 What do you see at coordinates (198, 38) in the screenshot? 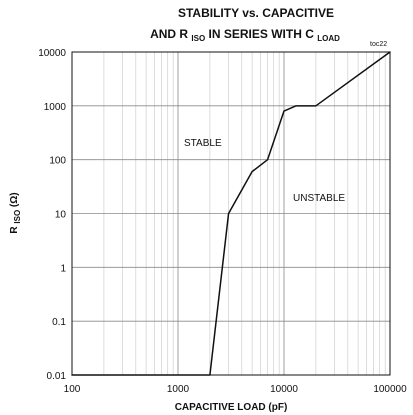
I see `chart-title-line2-sub1: ISO` at bounding box center [198, 38].